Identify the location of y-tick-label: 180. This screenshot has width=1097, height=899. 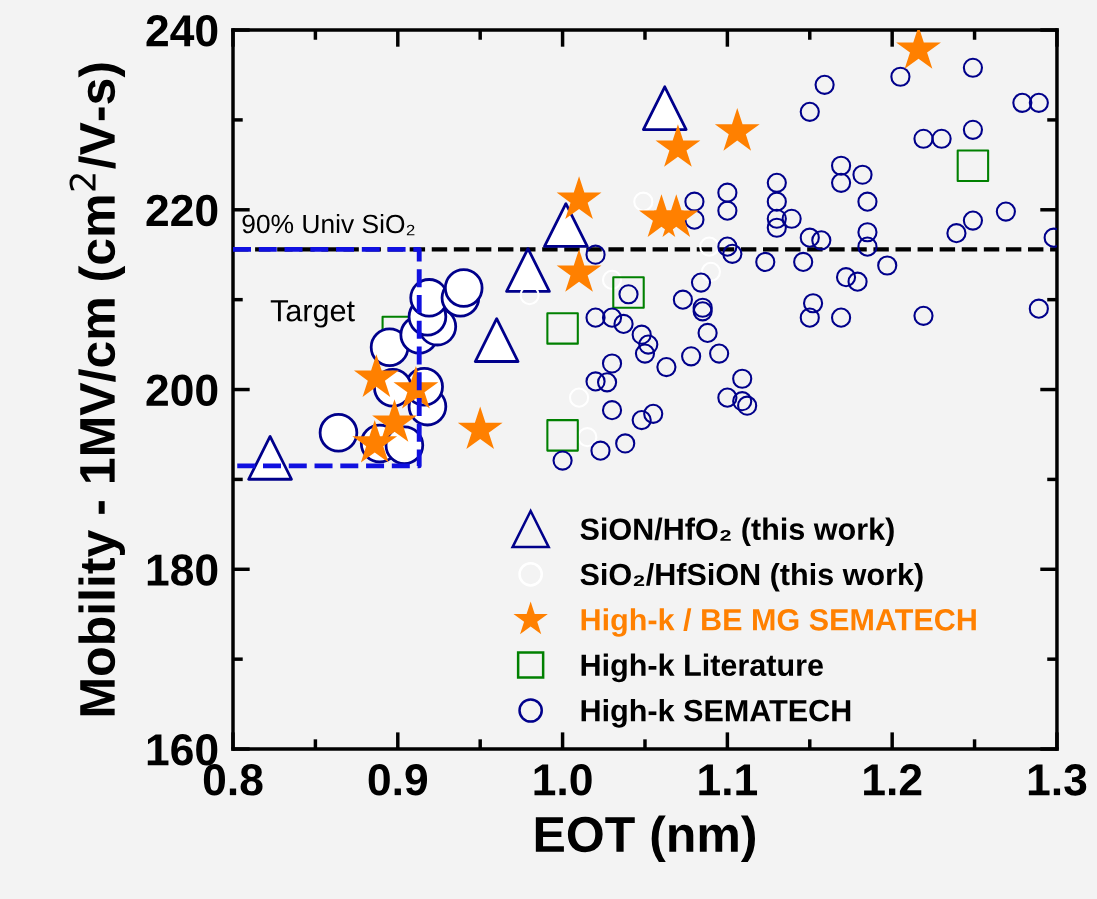
(182, 570).